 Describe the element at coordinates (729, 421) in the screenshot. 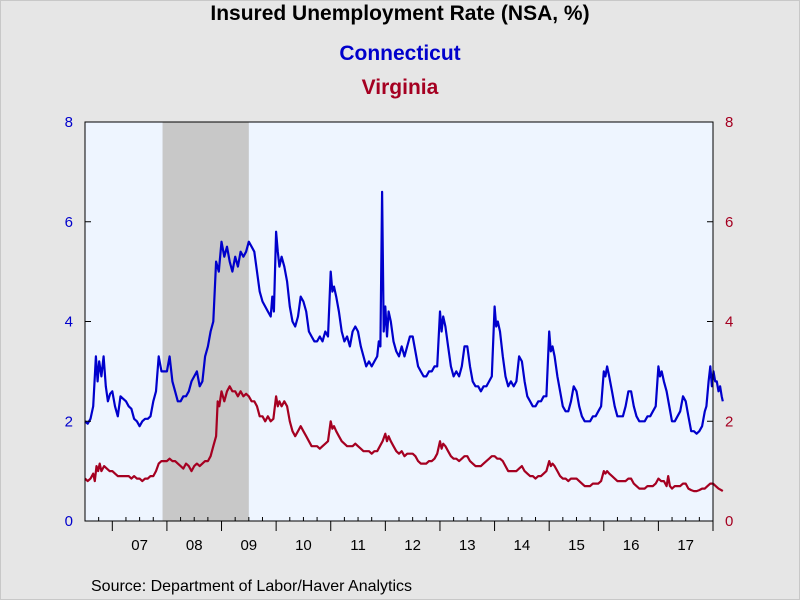

I see `y-right-tick-label: 2` at that location.